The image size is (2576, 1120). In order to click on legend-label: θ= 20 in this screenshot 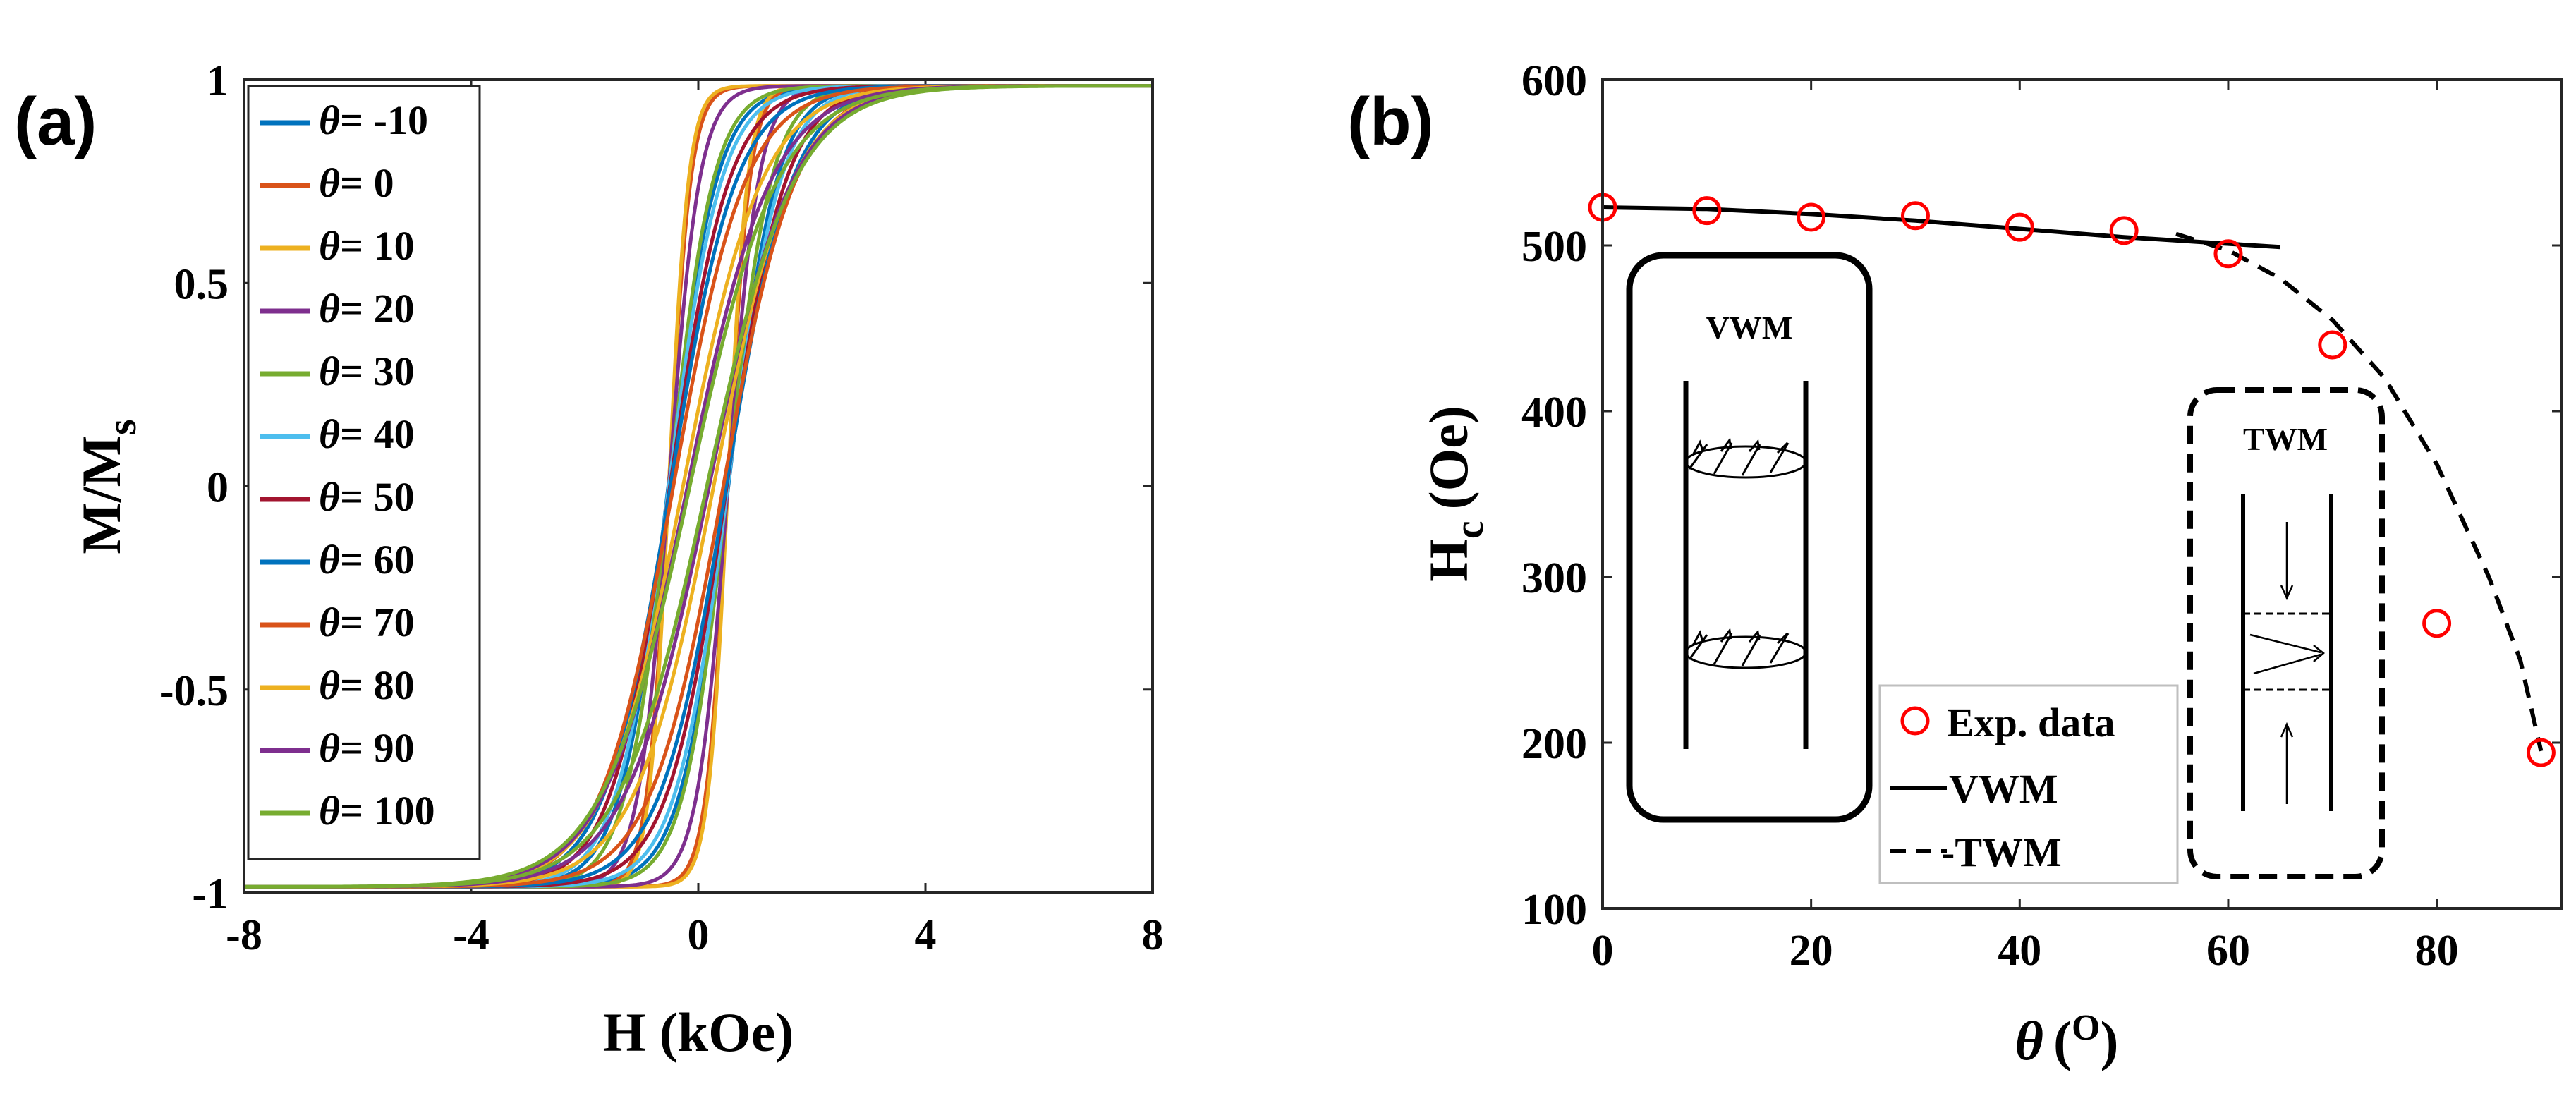, I will do `click(367, 308)`.